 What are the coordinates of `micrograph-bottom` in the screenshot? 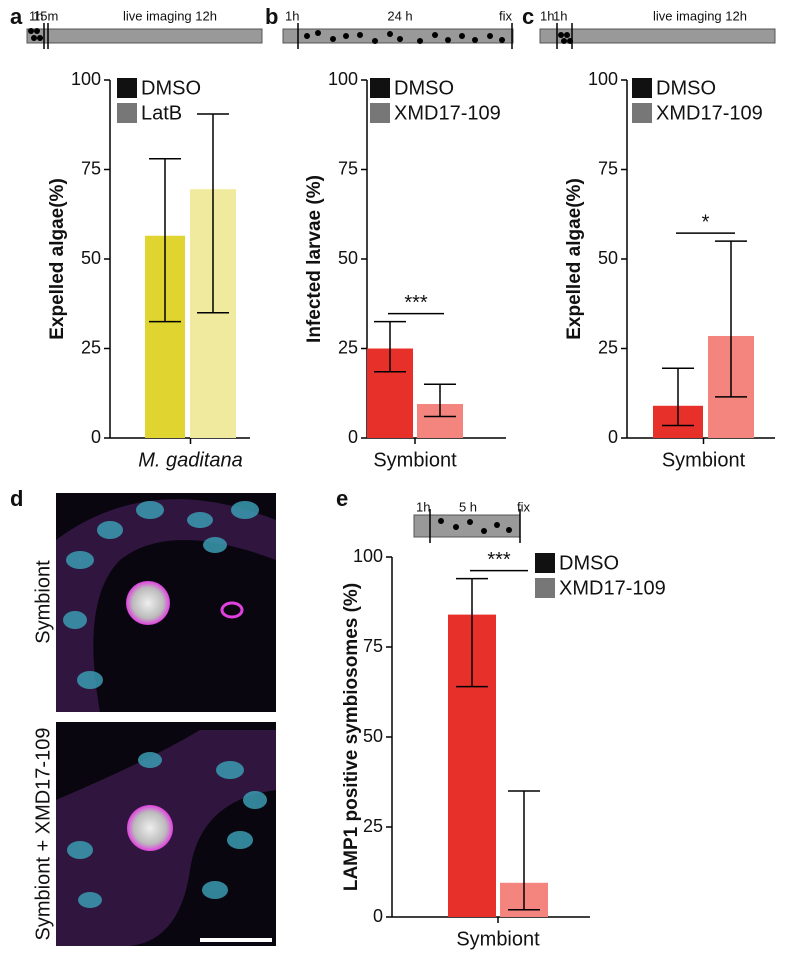 It's located at (166, 834).